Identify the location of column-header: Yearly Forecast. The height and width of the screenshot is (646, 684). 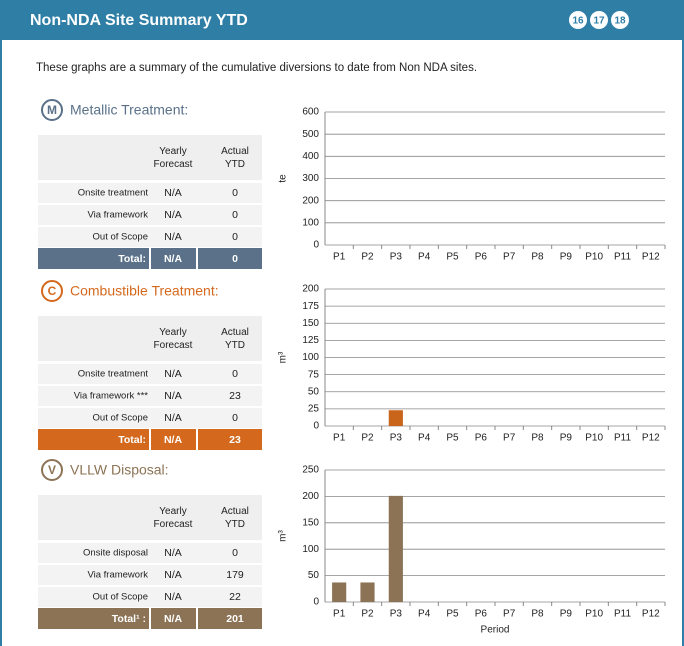
(173, 339).